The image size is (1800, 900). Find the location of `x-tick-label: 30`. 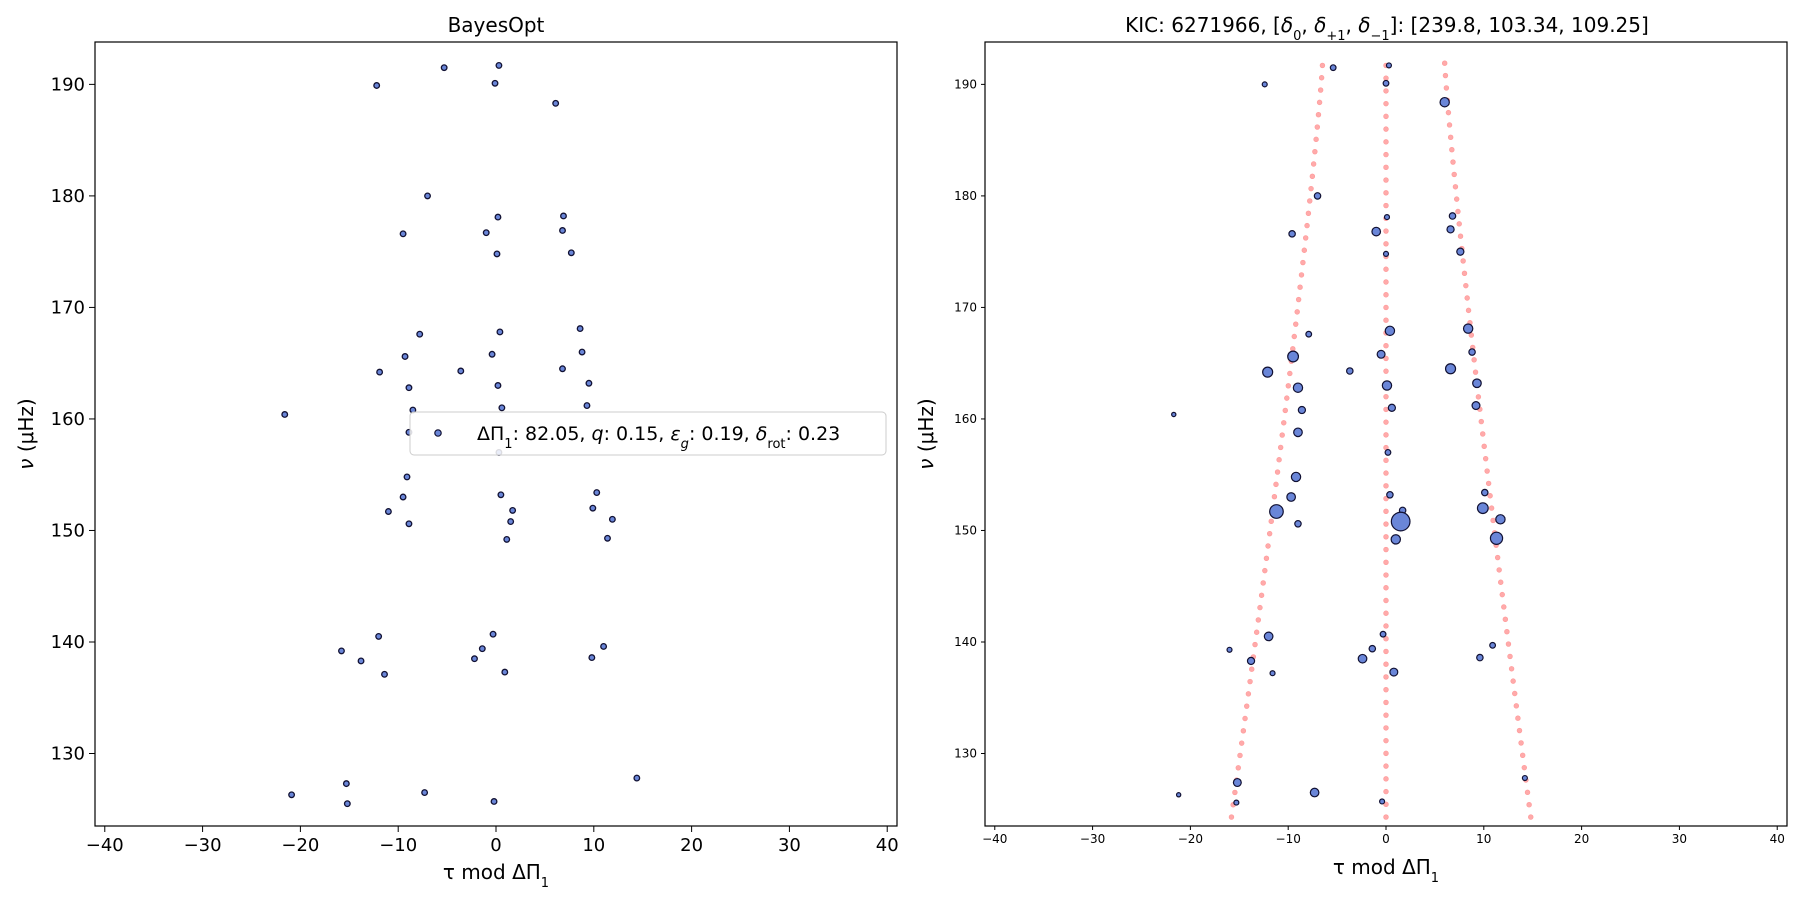

x-tick-label: 30 is located at coordinates (789, 845).